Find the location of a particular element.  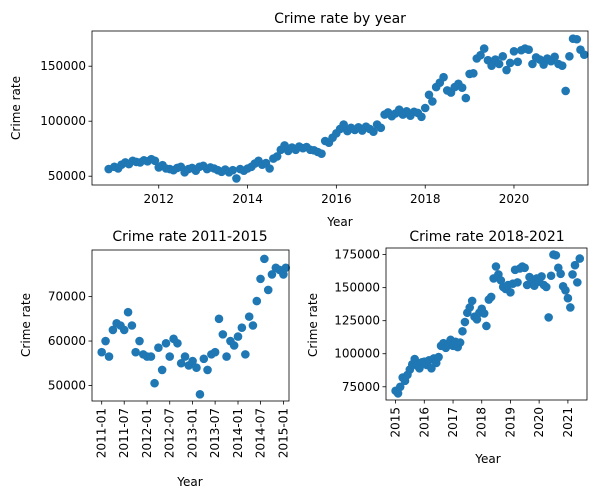

x-tick-label: 2018 is located at coordinates (482, 422).